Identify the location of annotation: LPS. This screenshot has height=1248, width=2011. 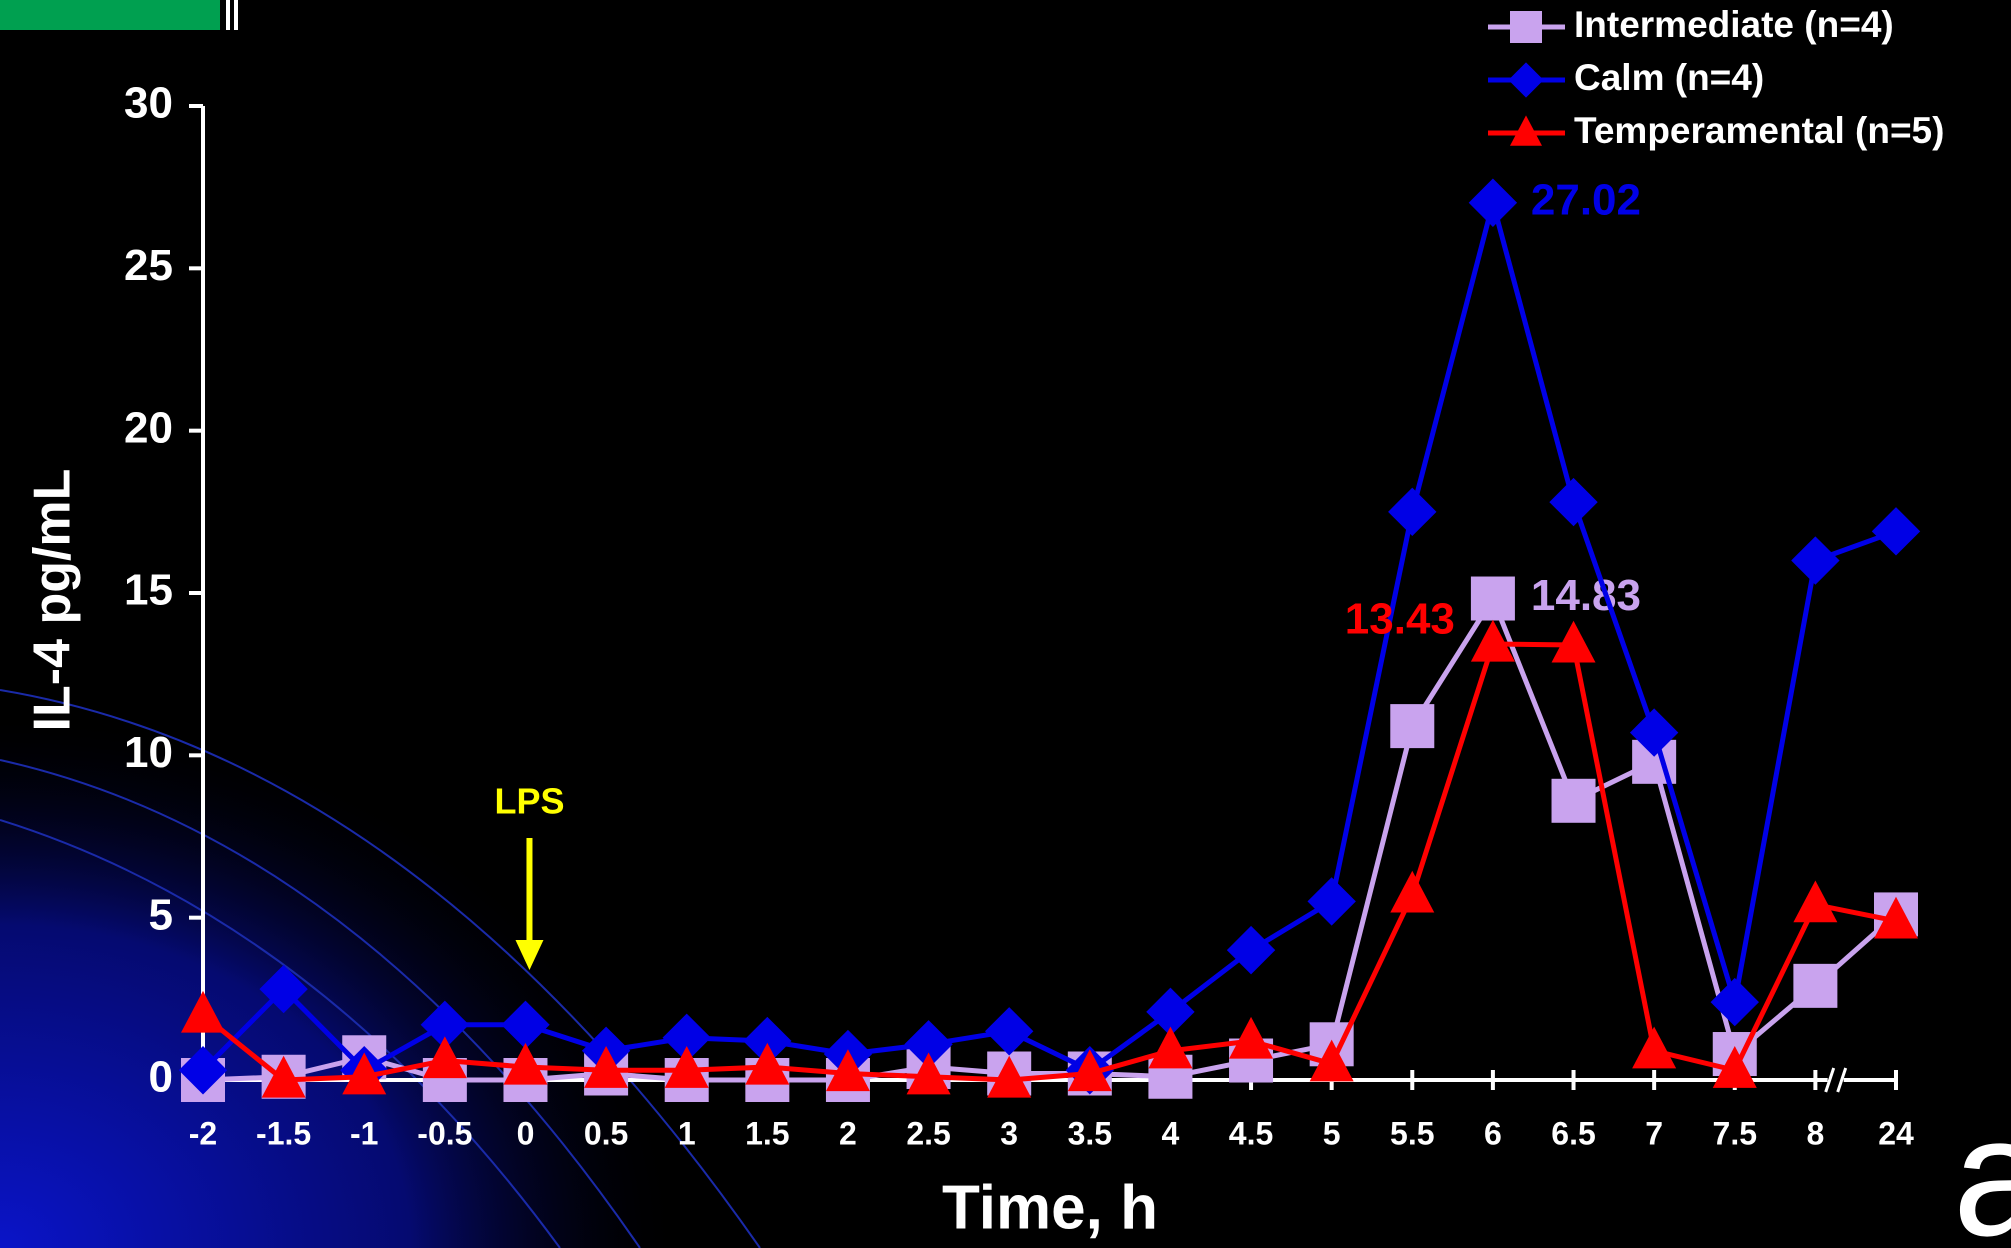
(529, 801).